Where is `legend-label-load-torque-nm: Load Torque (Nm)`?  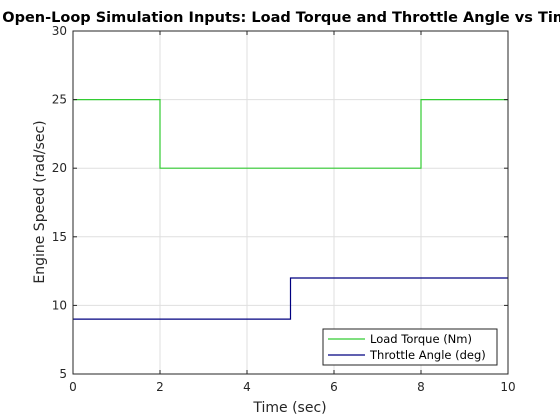 legend-label-load-torque-nm: Load Torque (Nm) is located at coordinates (421, 339).